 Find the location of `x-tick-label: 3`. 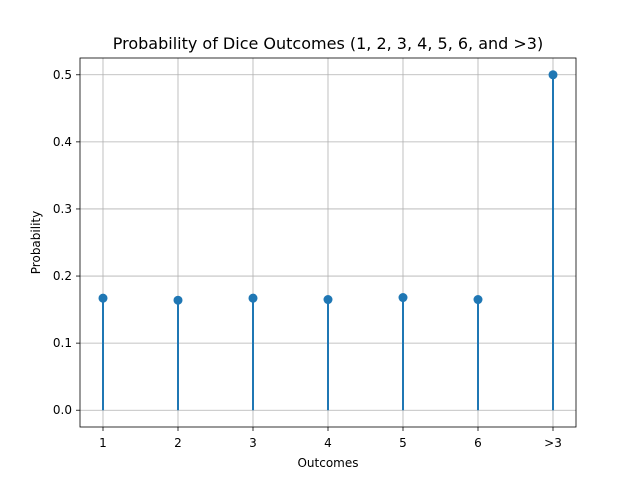

x-tick-label: 3 is located at coordinates (253, 443).